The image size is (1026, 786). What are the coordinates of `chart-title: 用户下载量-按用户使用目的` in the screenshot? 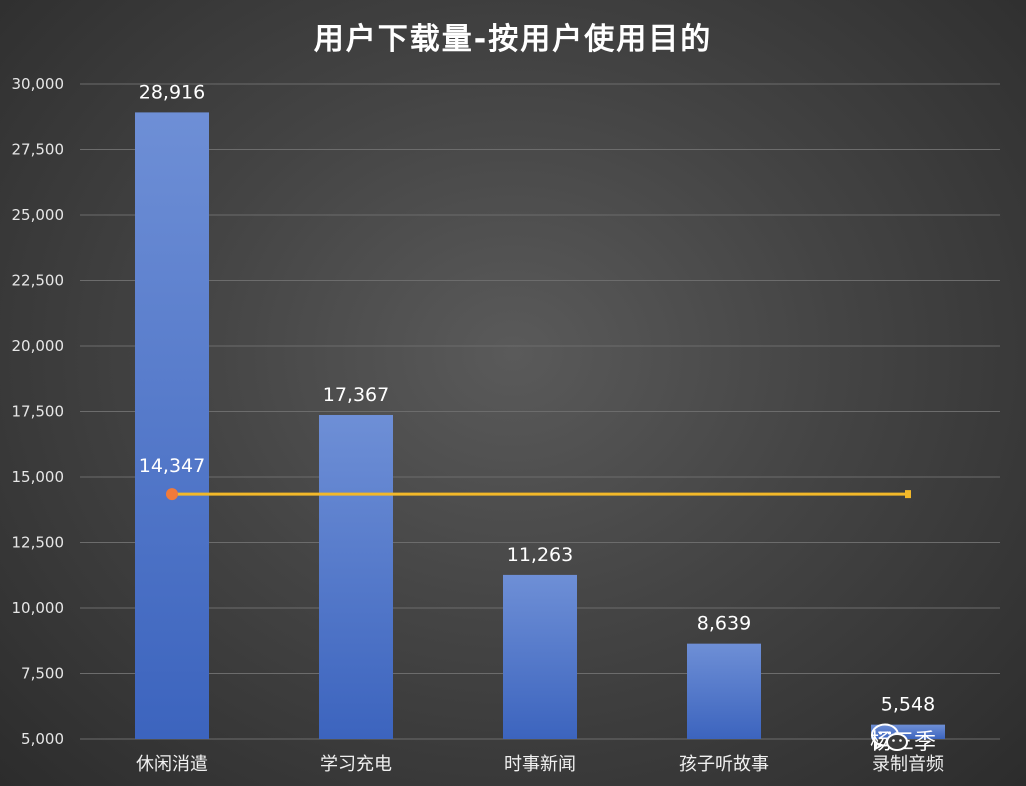 It's located at (513, 39).